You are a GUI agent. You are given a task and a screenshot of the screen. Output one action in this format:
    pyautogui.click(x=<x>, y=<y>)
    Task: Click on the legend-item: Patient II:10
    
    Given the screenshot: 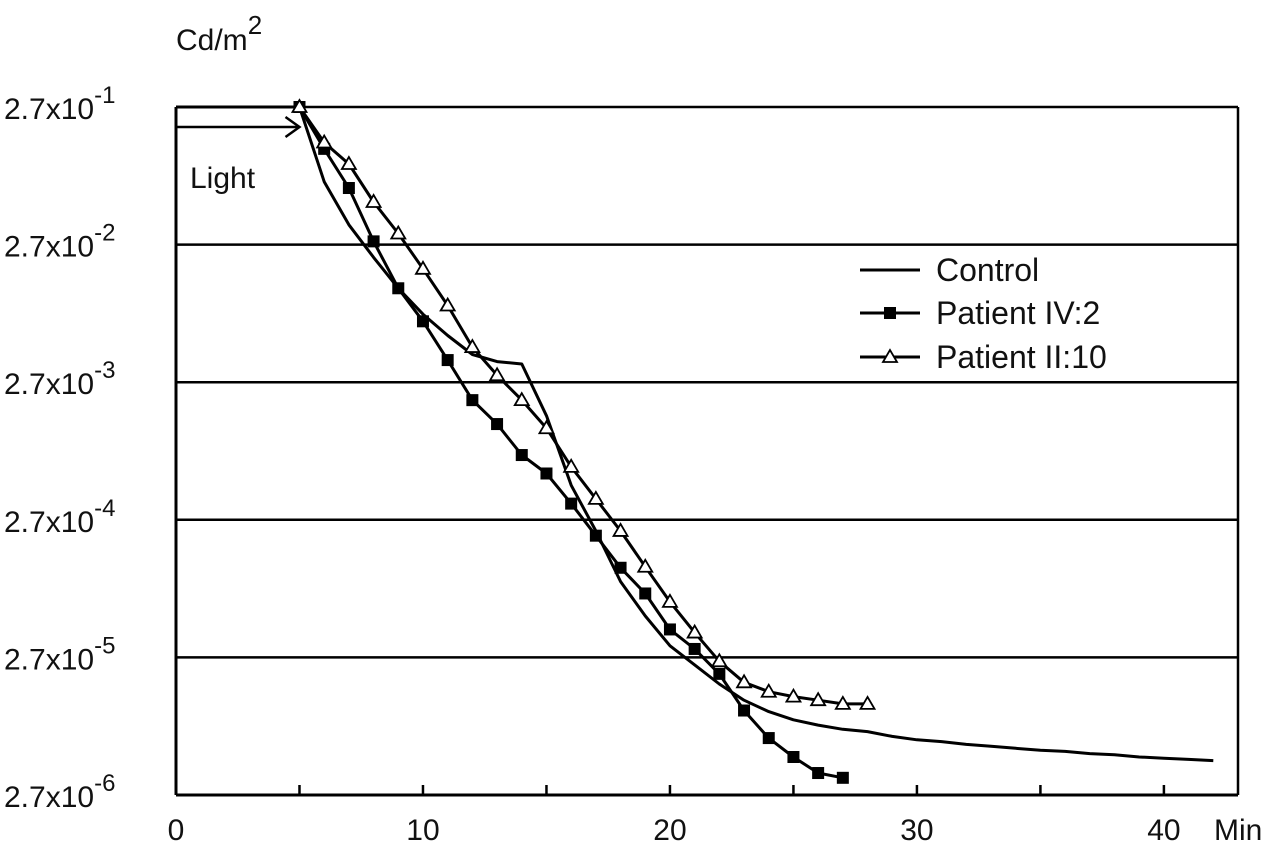 What is the action you would take?
    pyautogui.click(x=983, y=357)
    